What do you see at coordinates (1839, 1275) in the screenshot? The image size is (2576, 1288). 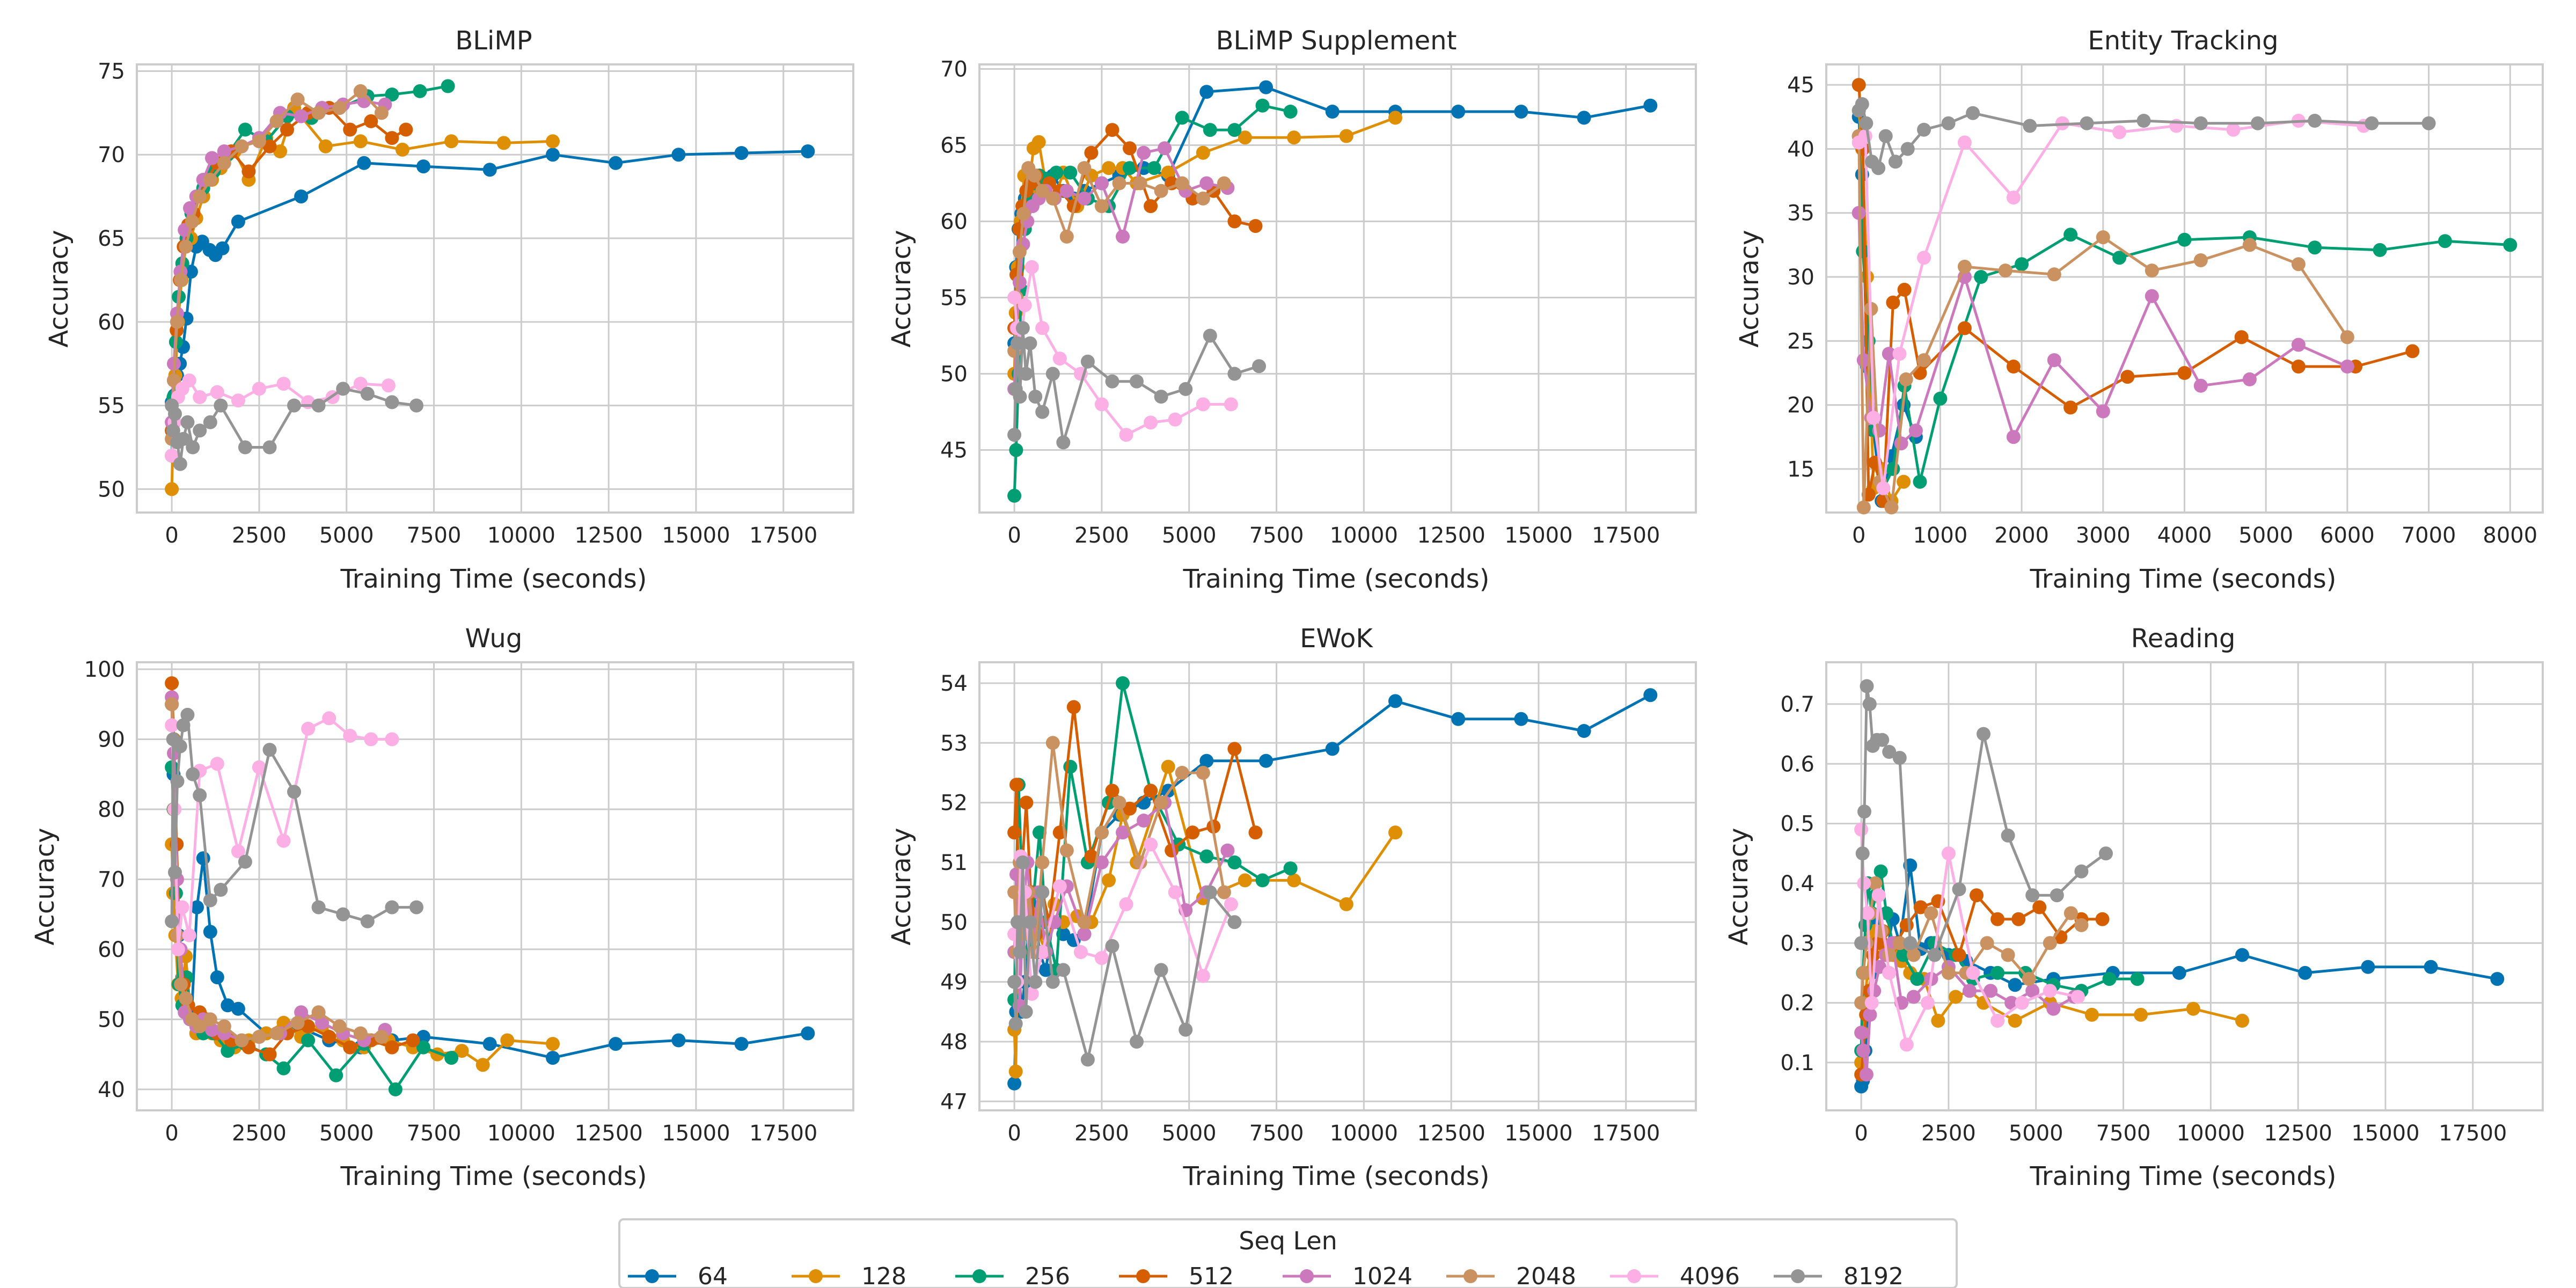 I see `legend-entry-8192: 8192` at bounding box center [1839, 1275].